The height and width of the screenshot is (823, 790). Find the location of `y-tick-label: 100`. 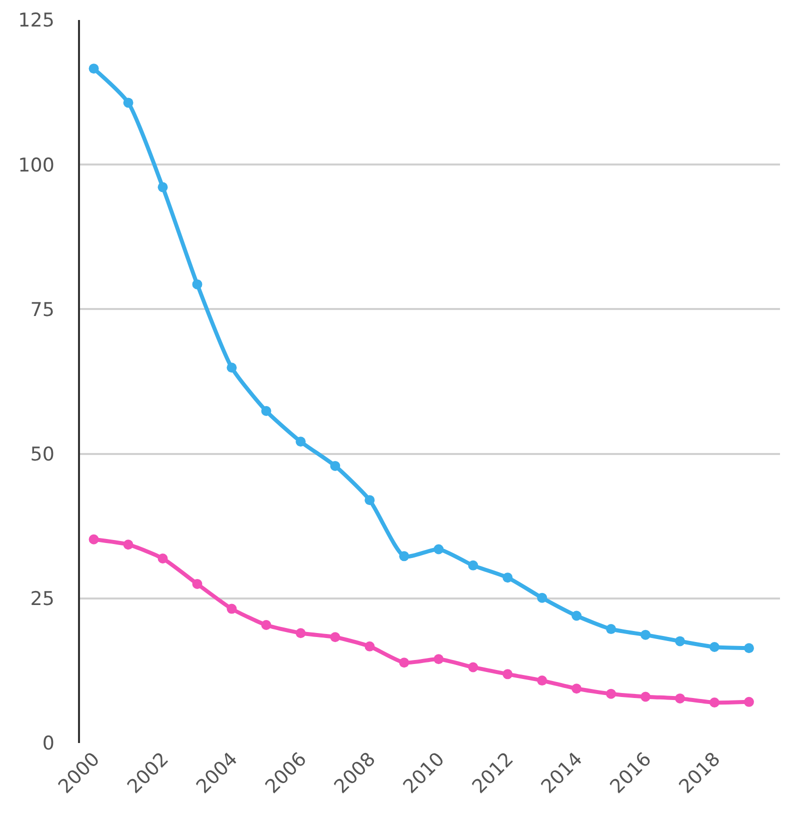

y-tick-label: 100 is located at coordinates (36, 165).